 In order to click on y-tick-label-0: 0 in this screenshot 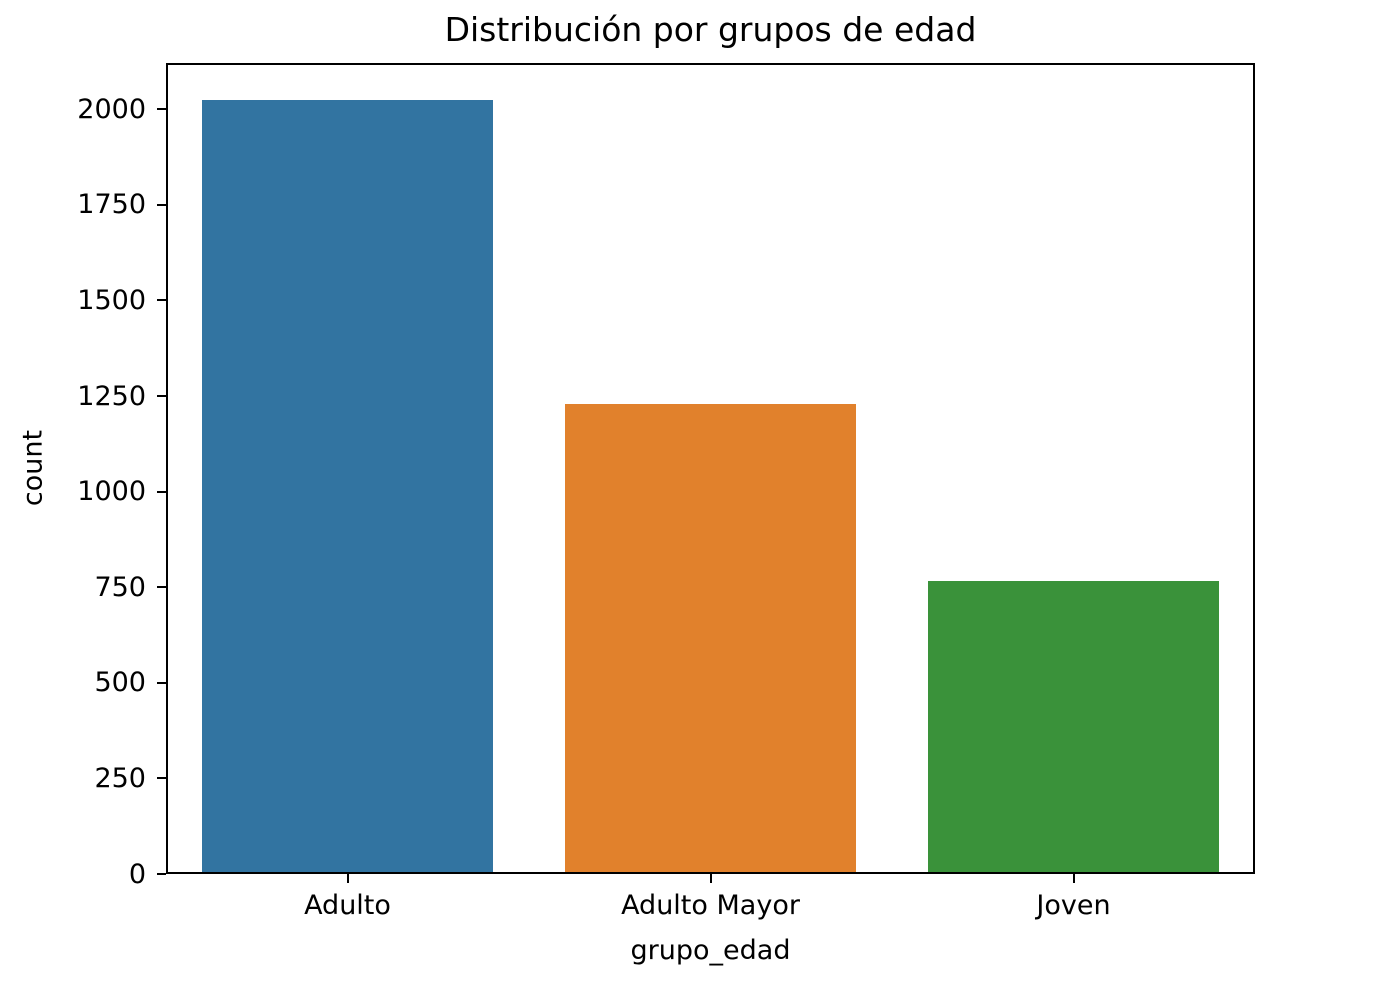, I will do `click(137, 874)`.